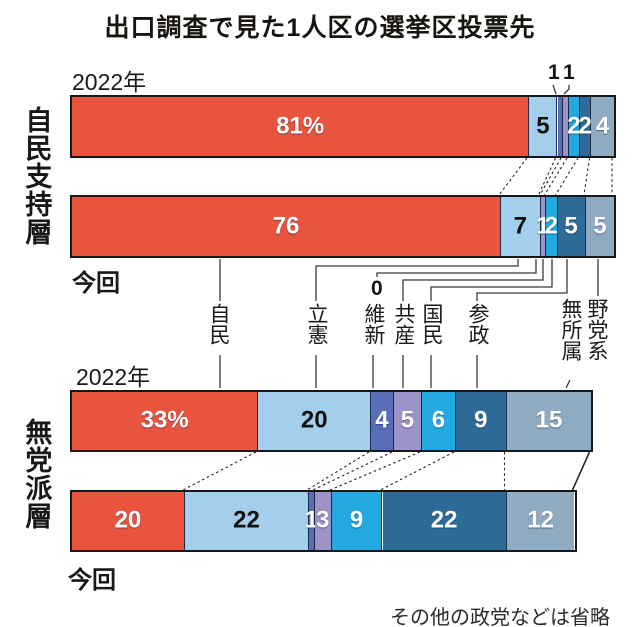 This screenshot has width=640, height=627. I want to click on bar-segment-3: 3, so click(323, 521).